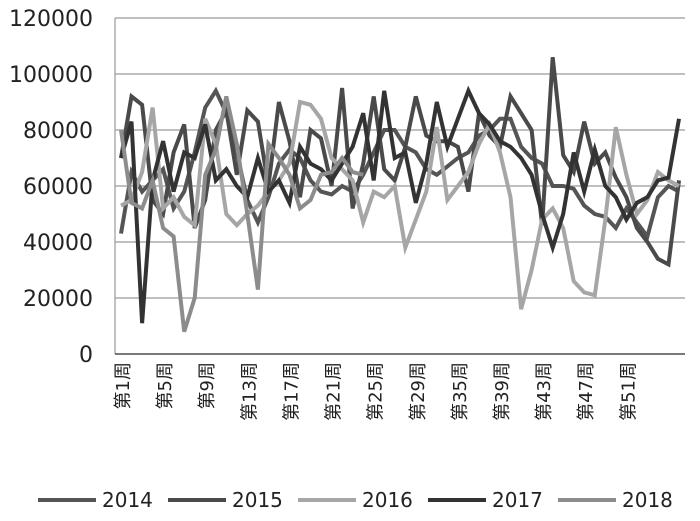 The image size is (700, 521). I want to click on y-tick-label: 40000, so click(58, 243).